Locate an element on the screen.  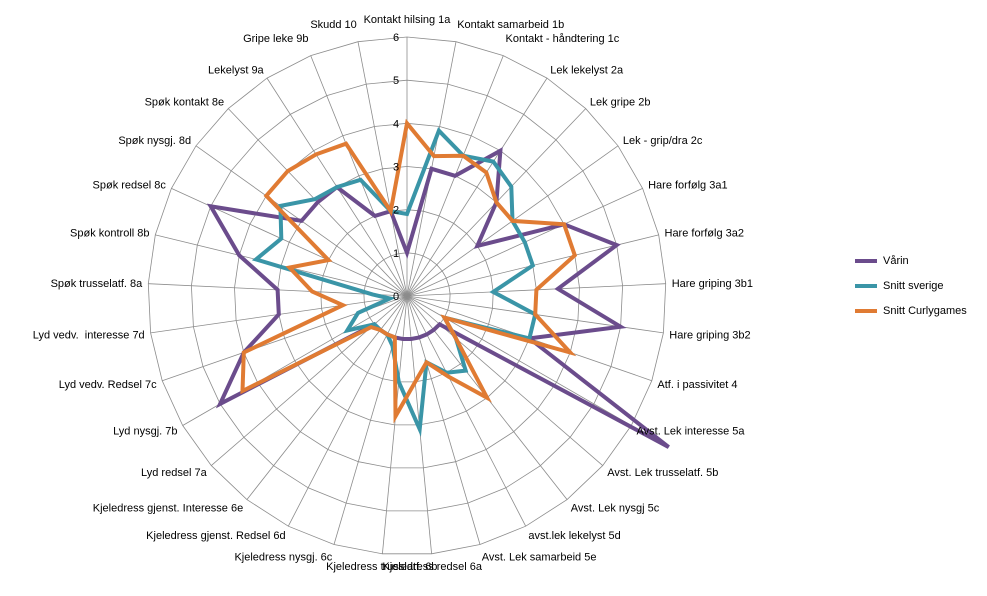
category-label: Spøk redsel 8c is located at coordinates (130, 185).